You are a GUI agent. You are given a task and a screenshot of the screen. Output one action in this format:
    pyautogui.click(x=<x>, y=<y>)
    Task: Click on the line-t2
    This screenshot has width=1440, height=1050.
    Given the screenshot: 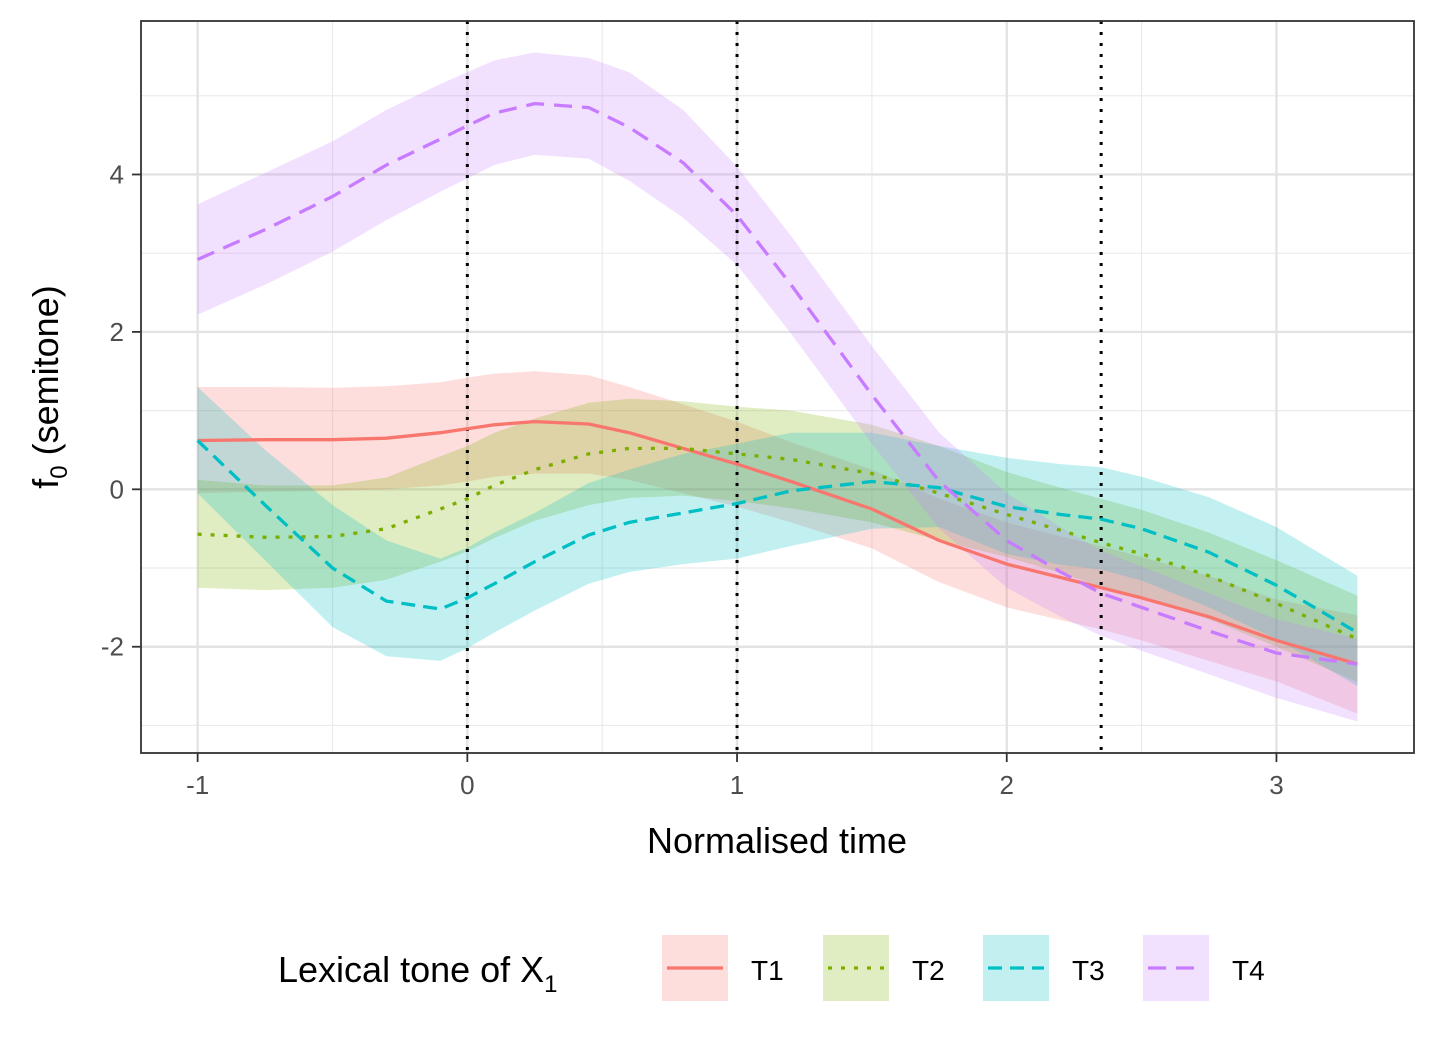 What is the action you would take?
    pyautogui.click(x=778, y=543)
    